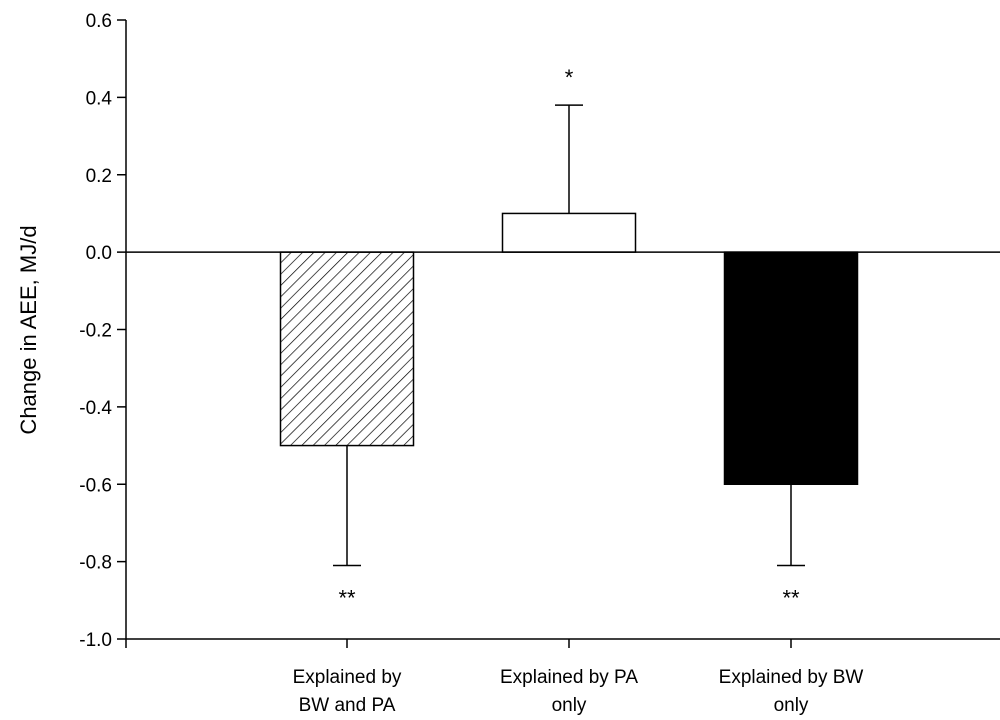 This screenshot has height=720, width=1000. What do you see at coordinates (95, 640) in the screenshot?
I see `y-tick-label: -1.0` at bounding box center [95, 640].